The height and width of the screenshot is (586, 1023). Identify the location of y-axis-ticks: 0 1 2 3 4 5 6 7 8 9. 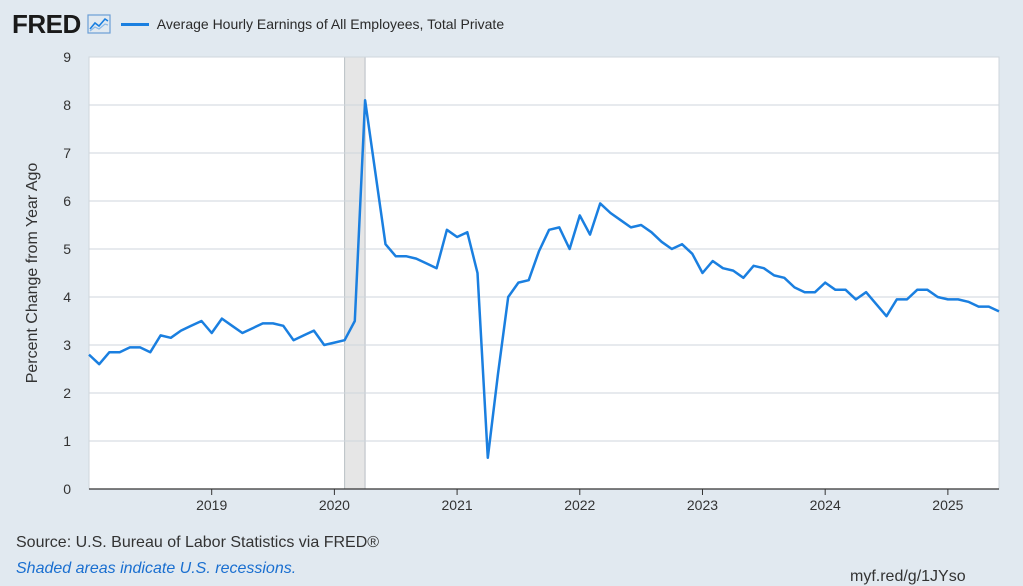
(67, 273).